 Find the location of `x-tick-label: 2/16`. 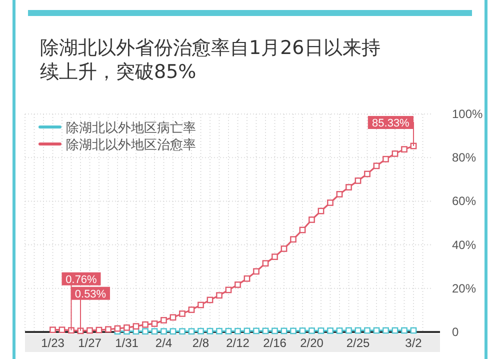

x-tick-label: 2/16 is located at coordinates (275, 343).